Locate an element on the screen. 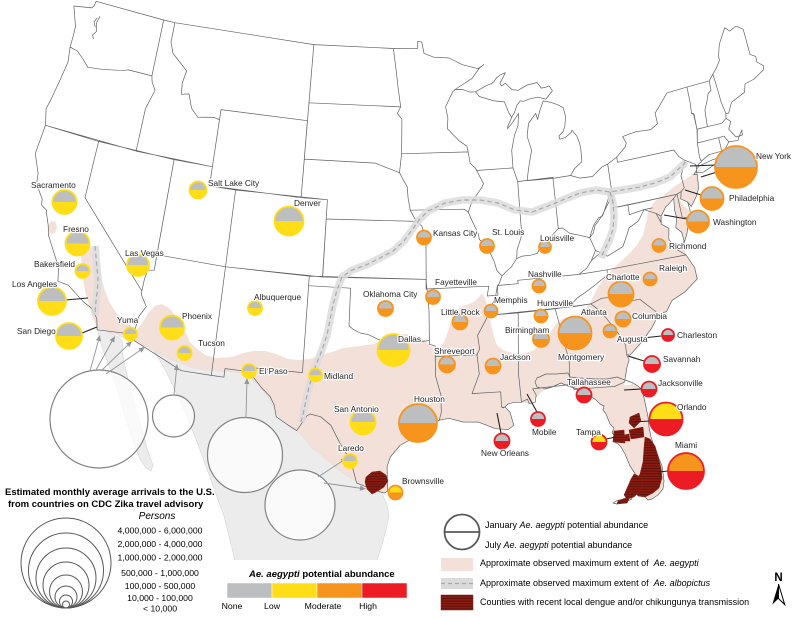 The width and height of the screenshot is (800, 618). svg-text: 4,000,000 - 6,000,000 is located at coordinates (159, 531).